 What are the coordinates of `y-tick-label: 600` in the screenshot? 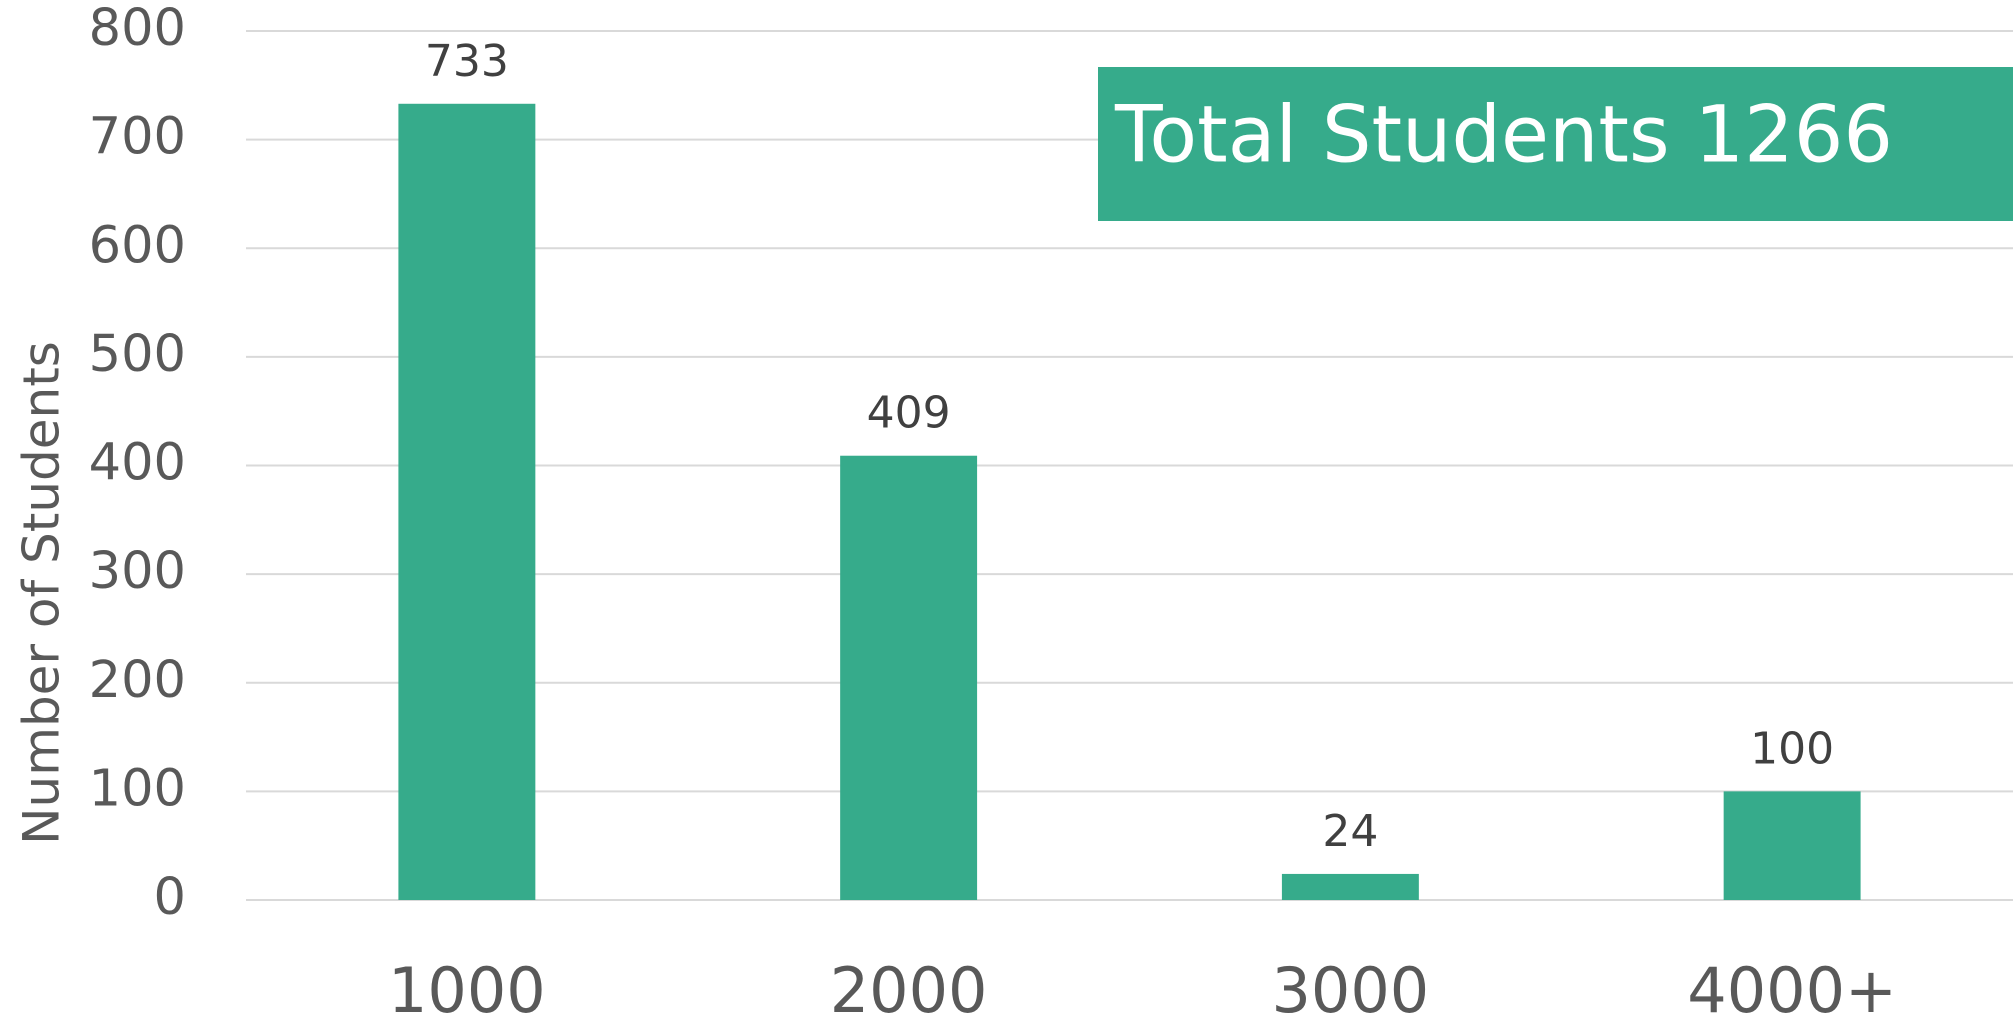 It's located at (137, 245).